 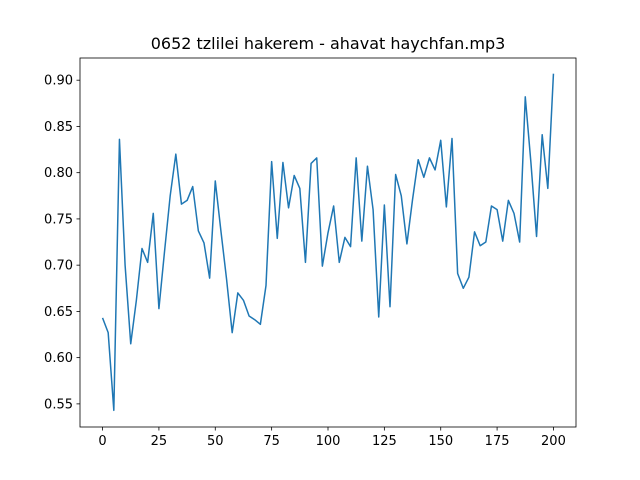 I want to click on x-tick-label: 125, so click(x=384, y=441).